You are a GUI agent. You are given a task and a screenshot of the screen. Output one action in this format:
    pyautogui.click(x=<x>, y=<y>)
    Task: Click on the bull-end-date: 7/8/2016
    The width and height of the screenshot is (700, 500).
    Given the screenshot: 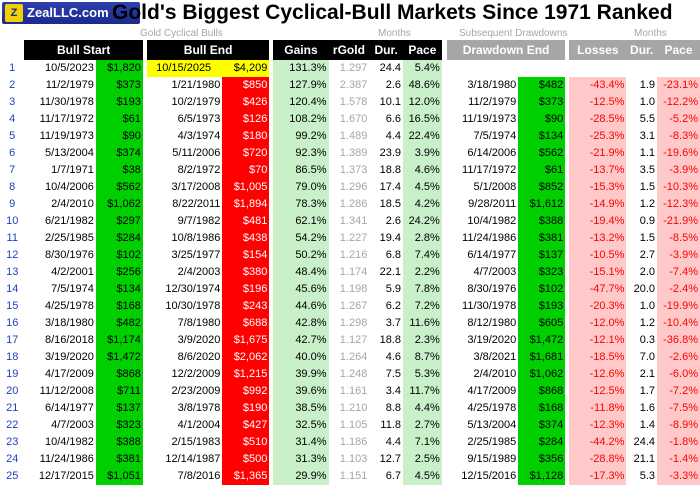 What is the action you would take?
    pyautogui.click(x=199, y=476)
    